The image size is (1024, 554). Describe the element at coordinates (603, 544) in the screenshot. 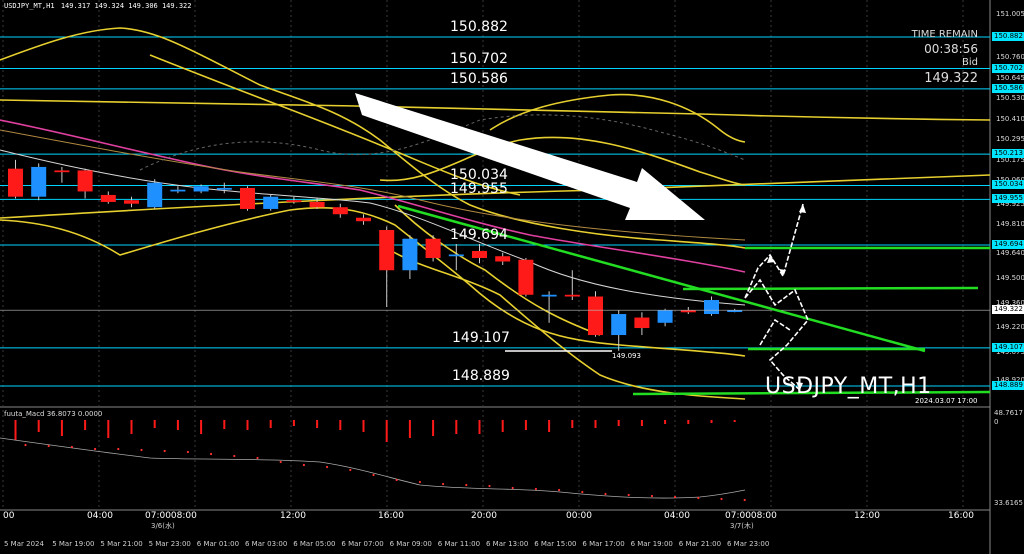

I see `minor-time-label: 6 Mar 17:00` at that location.